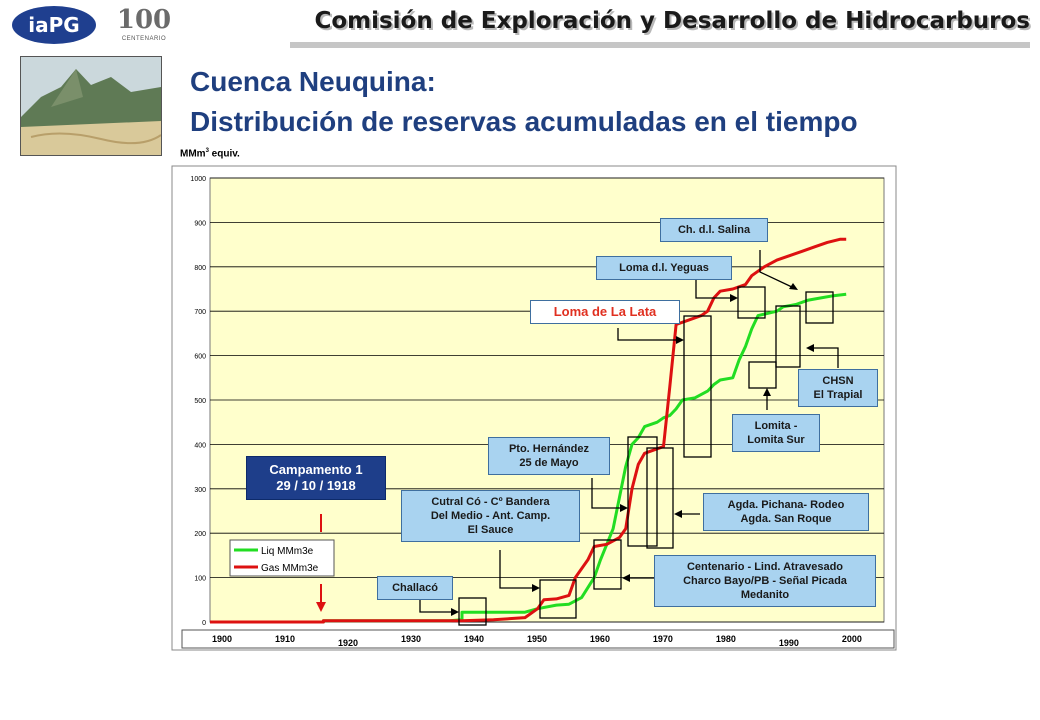  Describe the element at coordinates (415, 588) in the screenshot. I see `annotation-challaco: Challacó` at that location.